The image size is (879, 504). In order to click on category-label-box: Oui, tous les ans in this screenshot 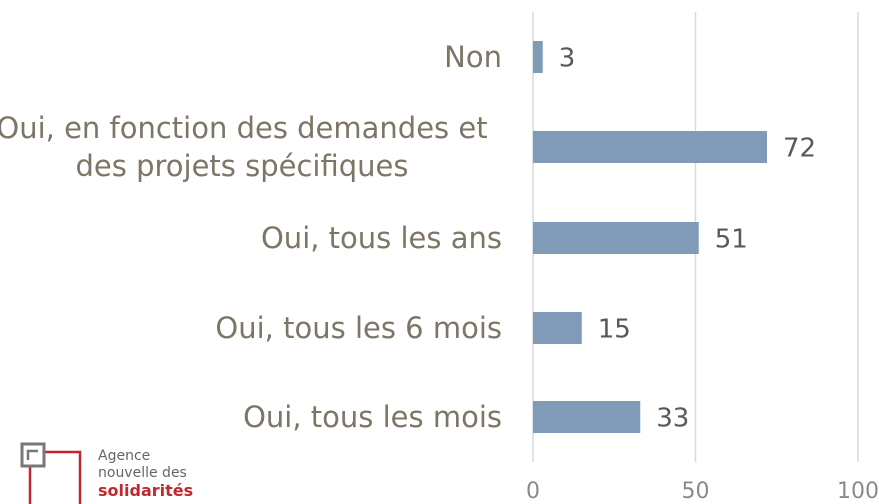, I will do `click(251, 238)`.